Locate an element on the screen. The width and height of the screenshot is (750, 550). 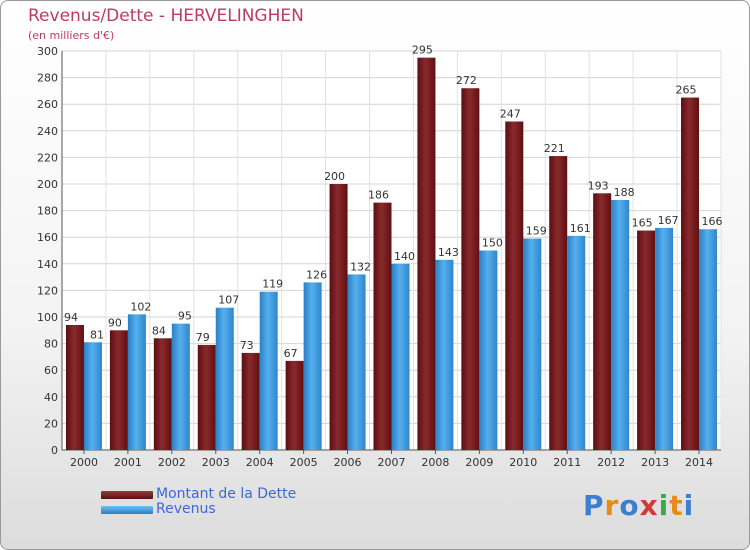
y-tick-label: 280 is located at coordinates (47, 78).